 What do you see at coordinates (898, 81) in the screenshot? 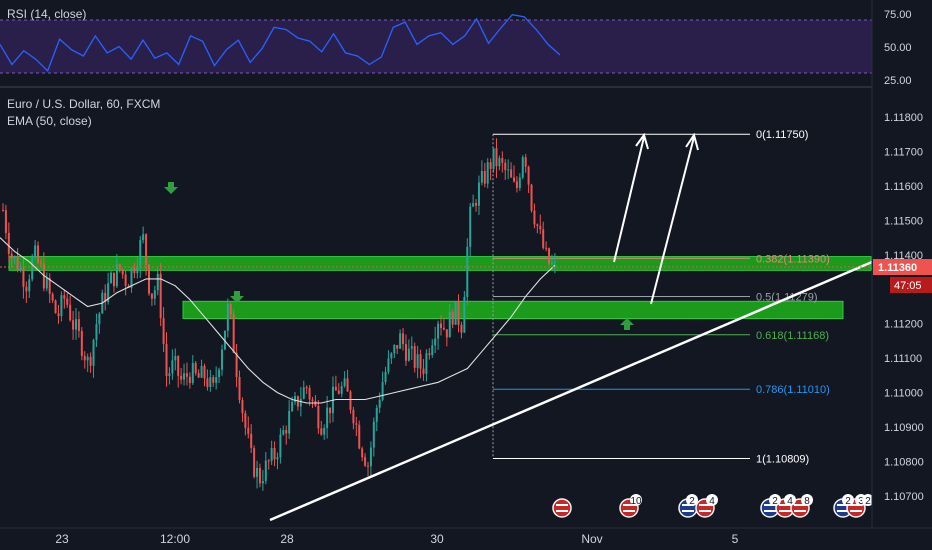
I see `rsi-level-25-label: 25.00` at bounding box center [898, 81].